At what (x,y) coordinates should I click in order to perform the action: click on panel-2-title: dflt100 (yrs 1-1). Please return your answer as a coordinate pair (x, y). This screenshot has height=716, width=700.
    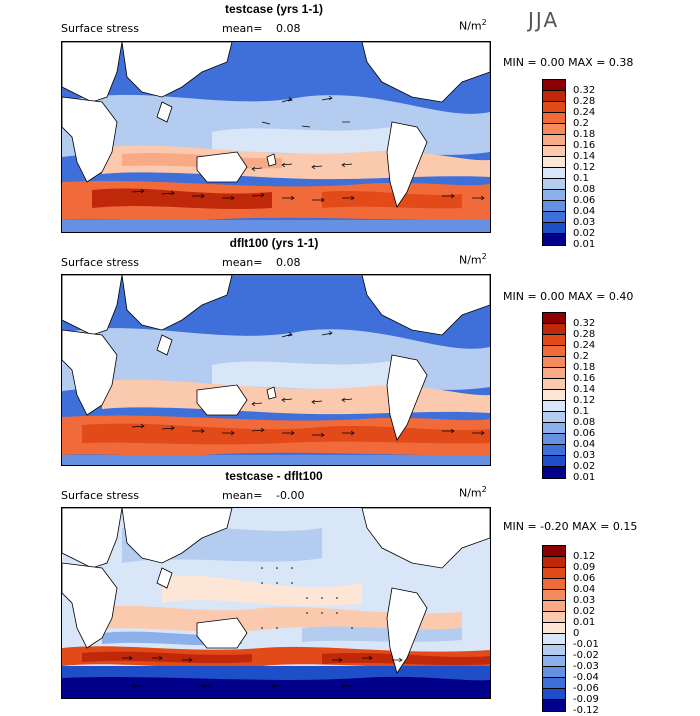
    Looking at the image, I should click on (274, 243).